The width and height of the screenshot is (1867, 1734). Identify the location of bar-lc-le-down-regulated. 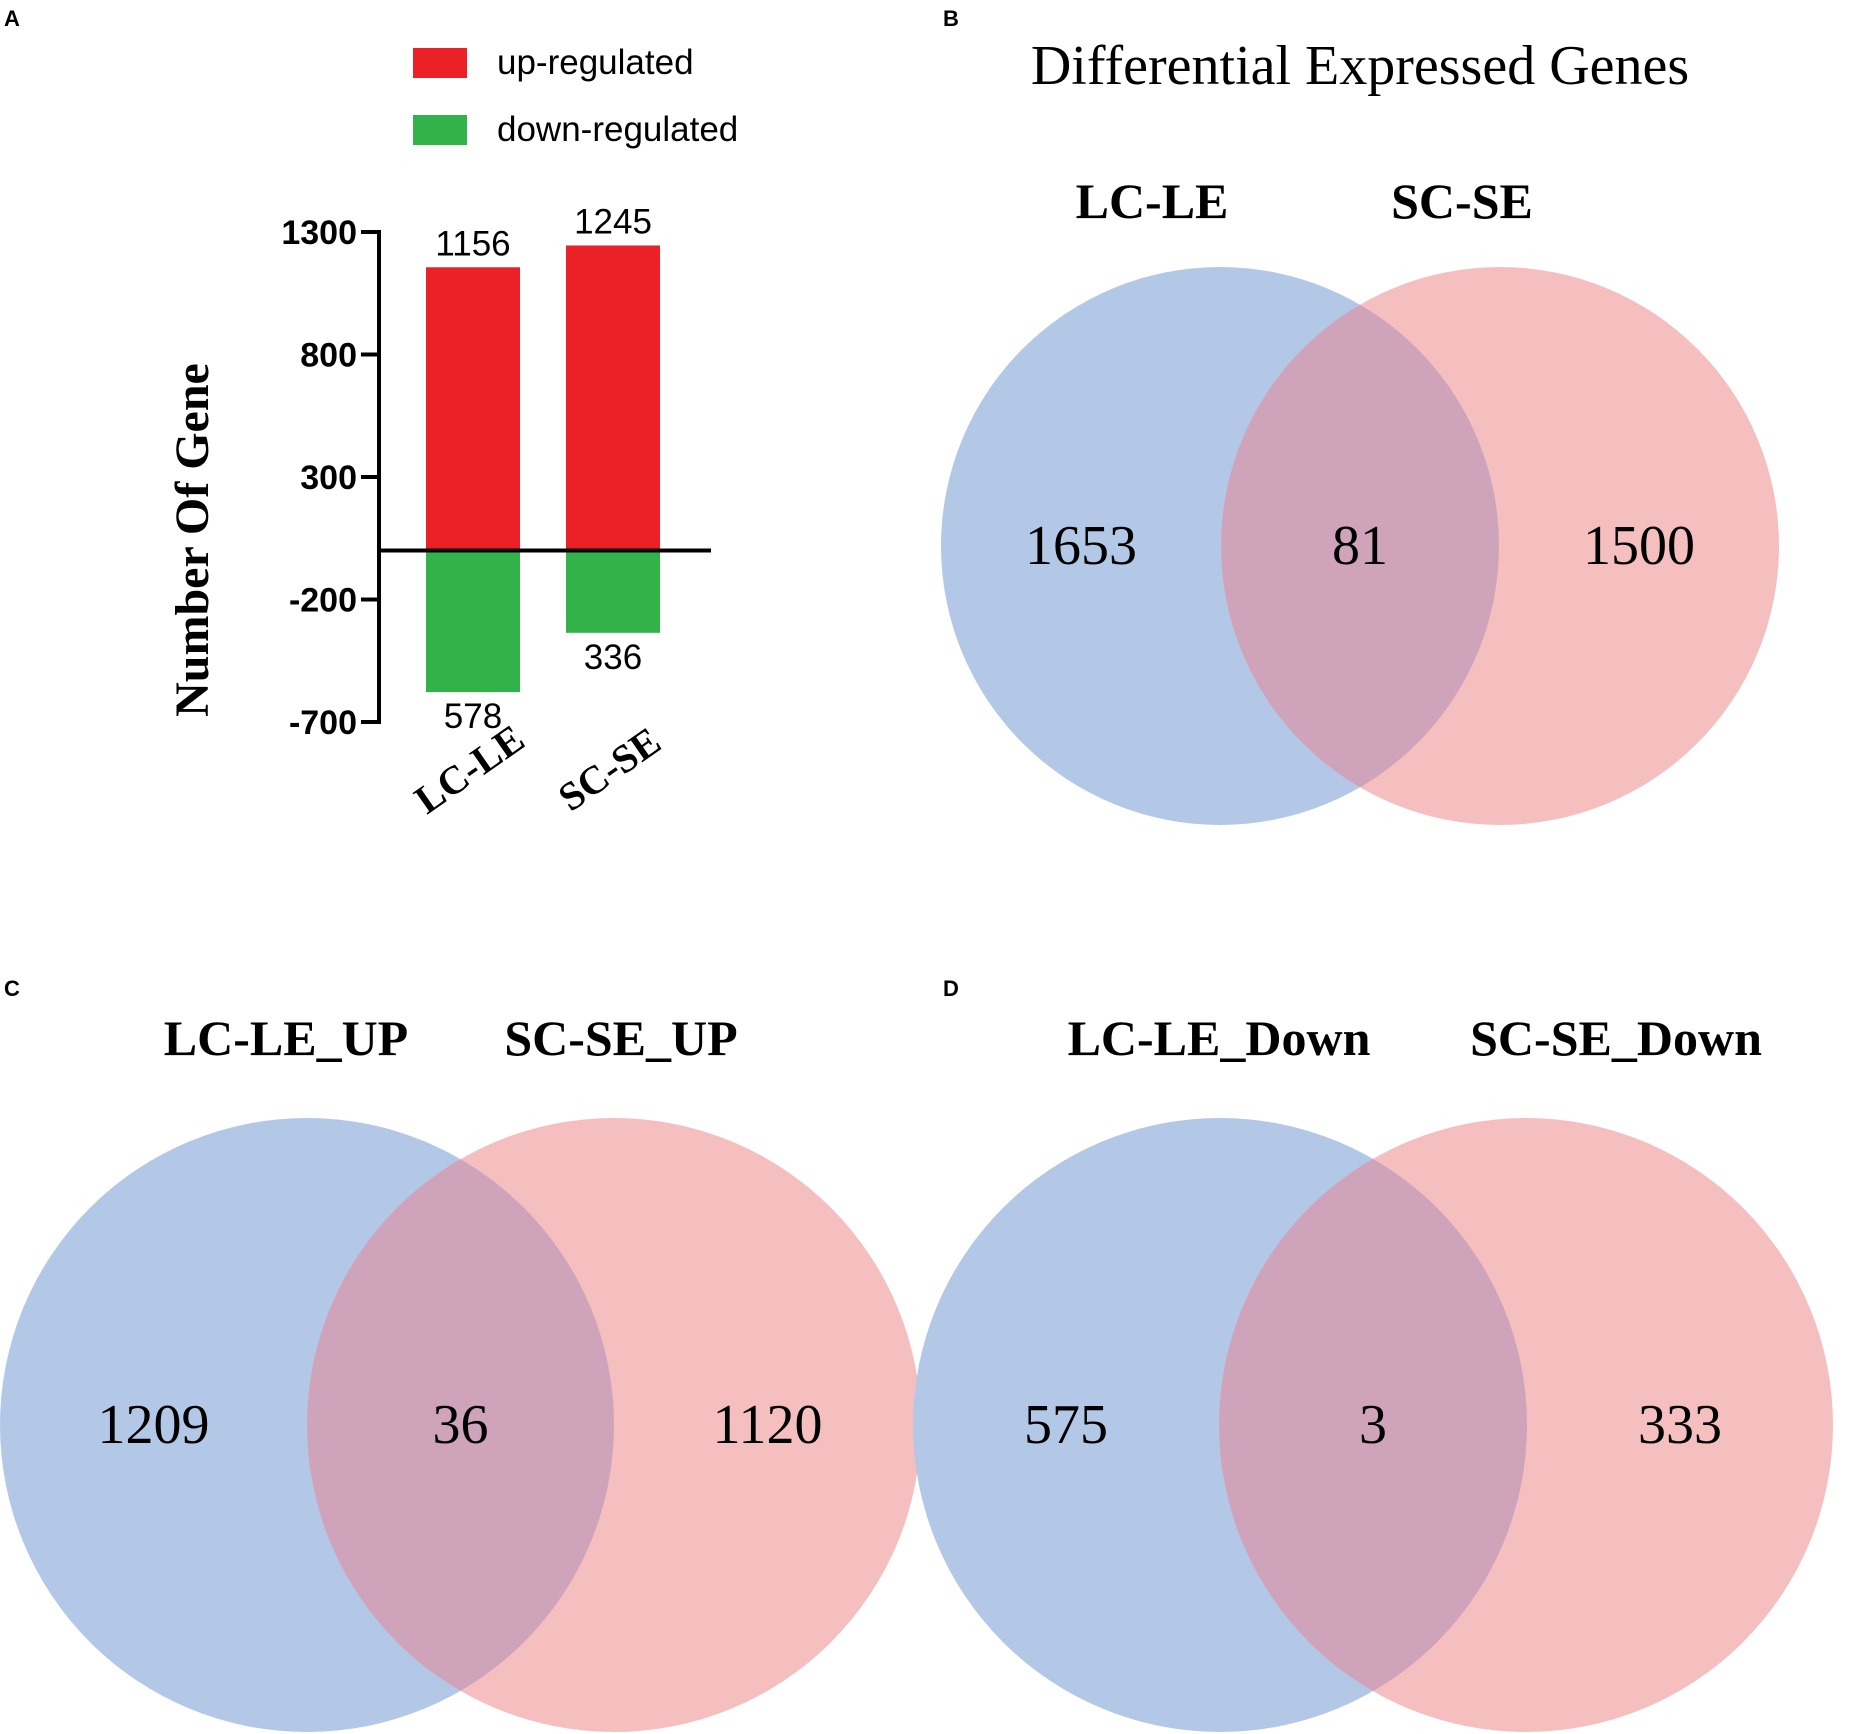
(473, 621).